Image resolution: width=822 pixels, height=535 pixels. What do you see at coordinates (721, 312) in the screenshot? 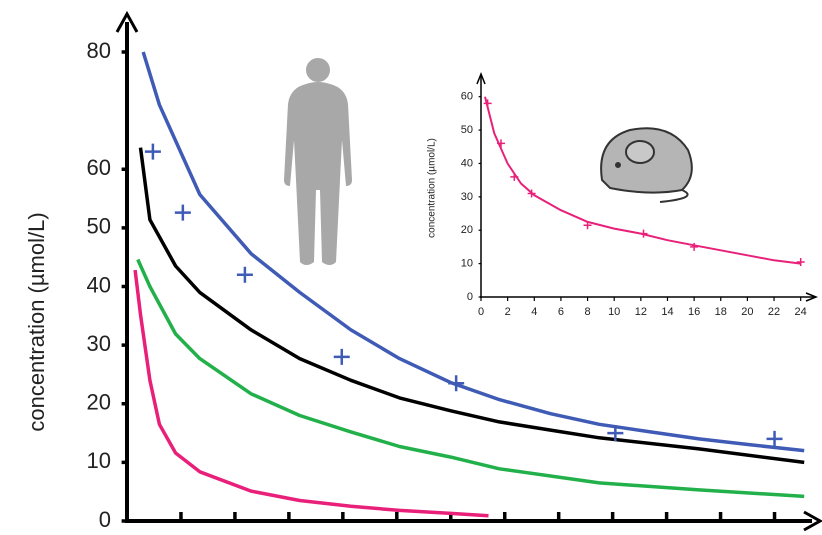
I see `x-tick-label: 18` at bounding box center [721, 312].